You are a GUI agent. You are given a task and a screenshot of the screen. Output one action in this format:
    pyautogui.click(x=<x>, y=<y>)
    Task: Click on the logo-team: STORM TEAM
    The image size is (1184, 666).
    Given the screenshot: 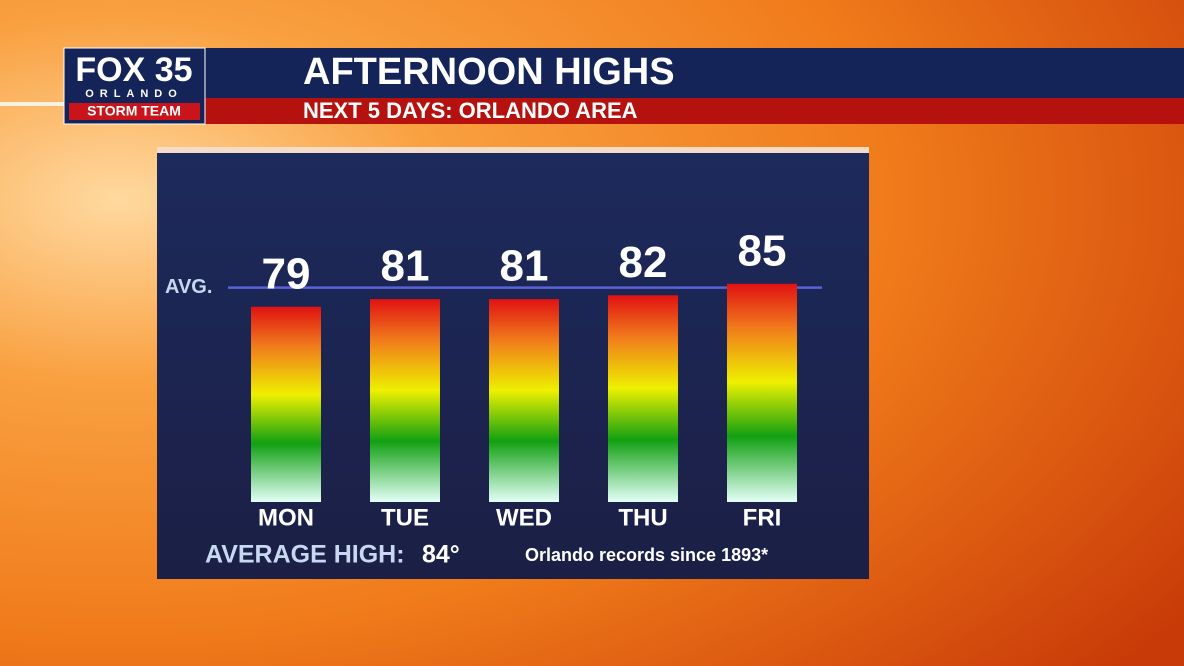 What is the action you would take?
    pyautogui.click(x=134, y=111)
    